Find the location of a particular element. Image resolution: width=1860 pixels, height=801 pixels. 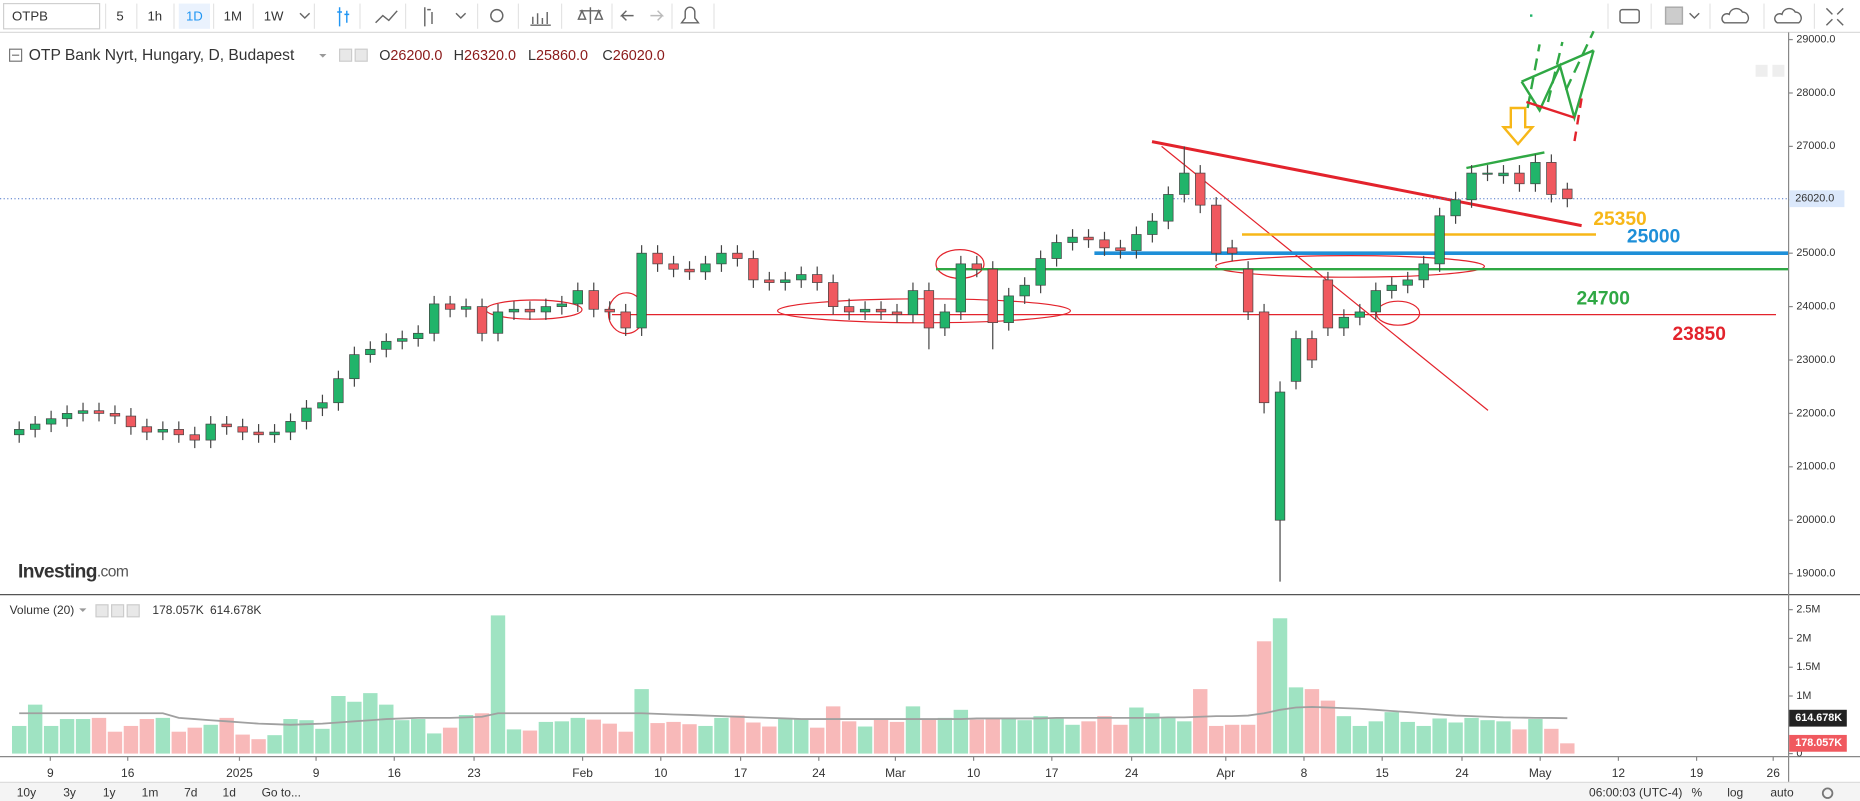

volume-close-button is located at coordinates (133, 611).